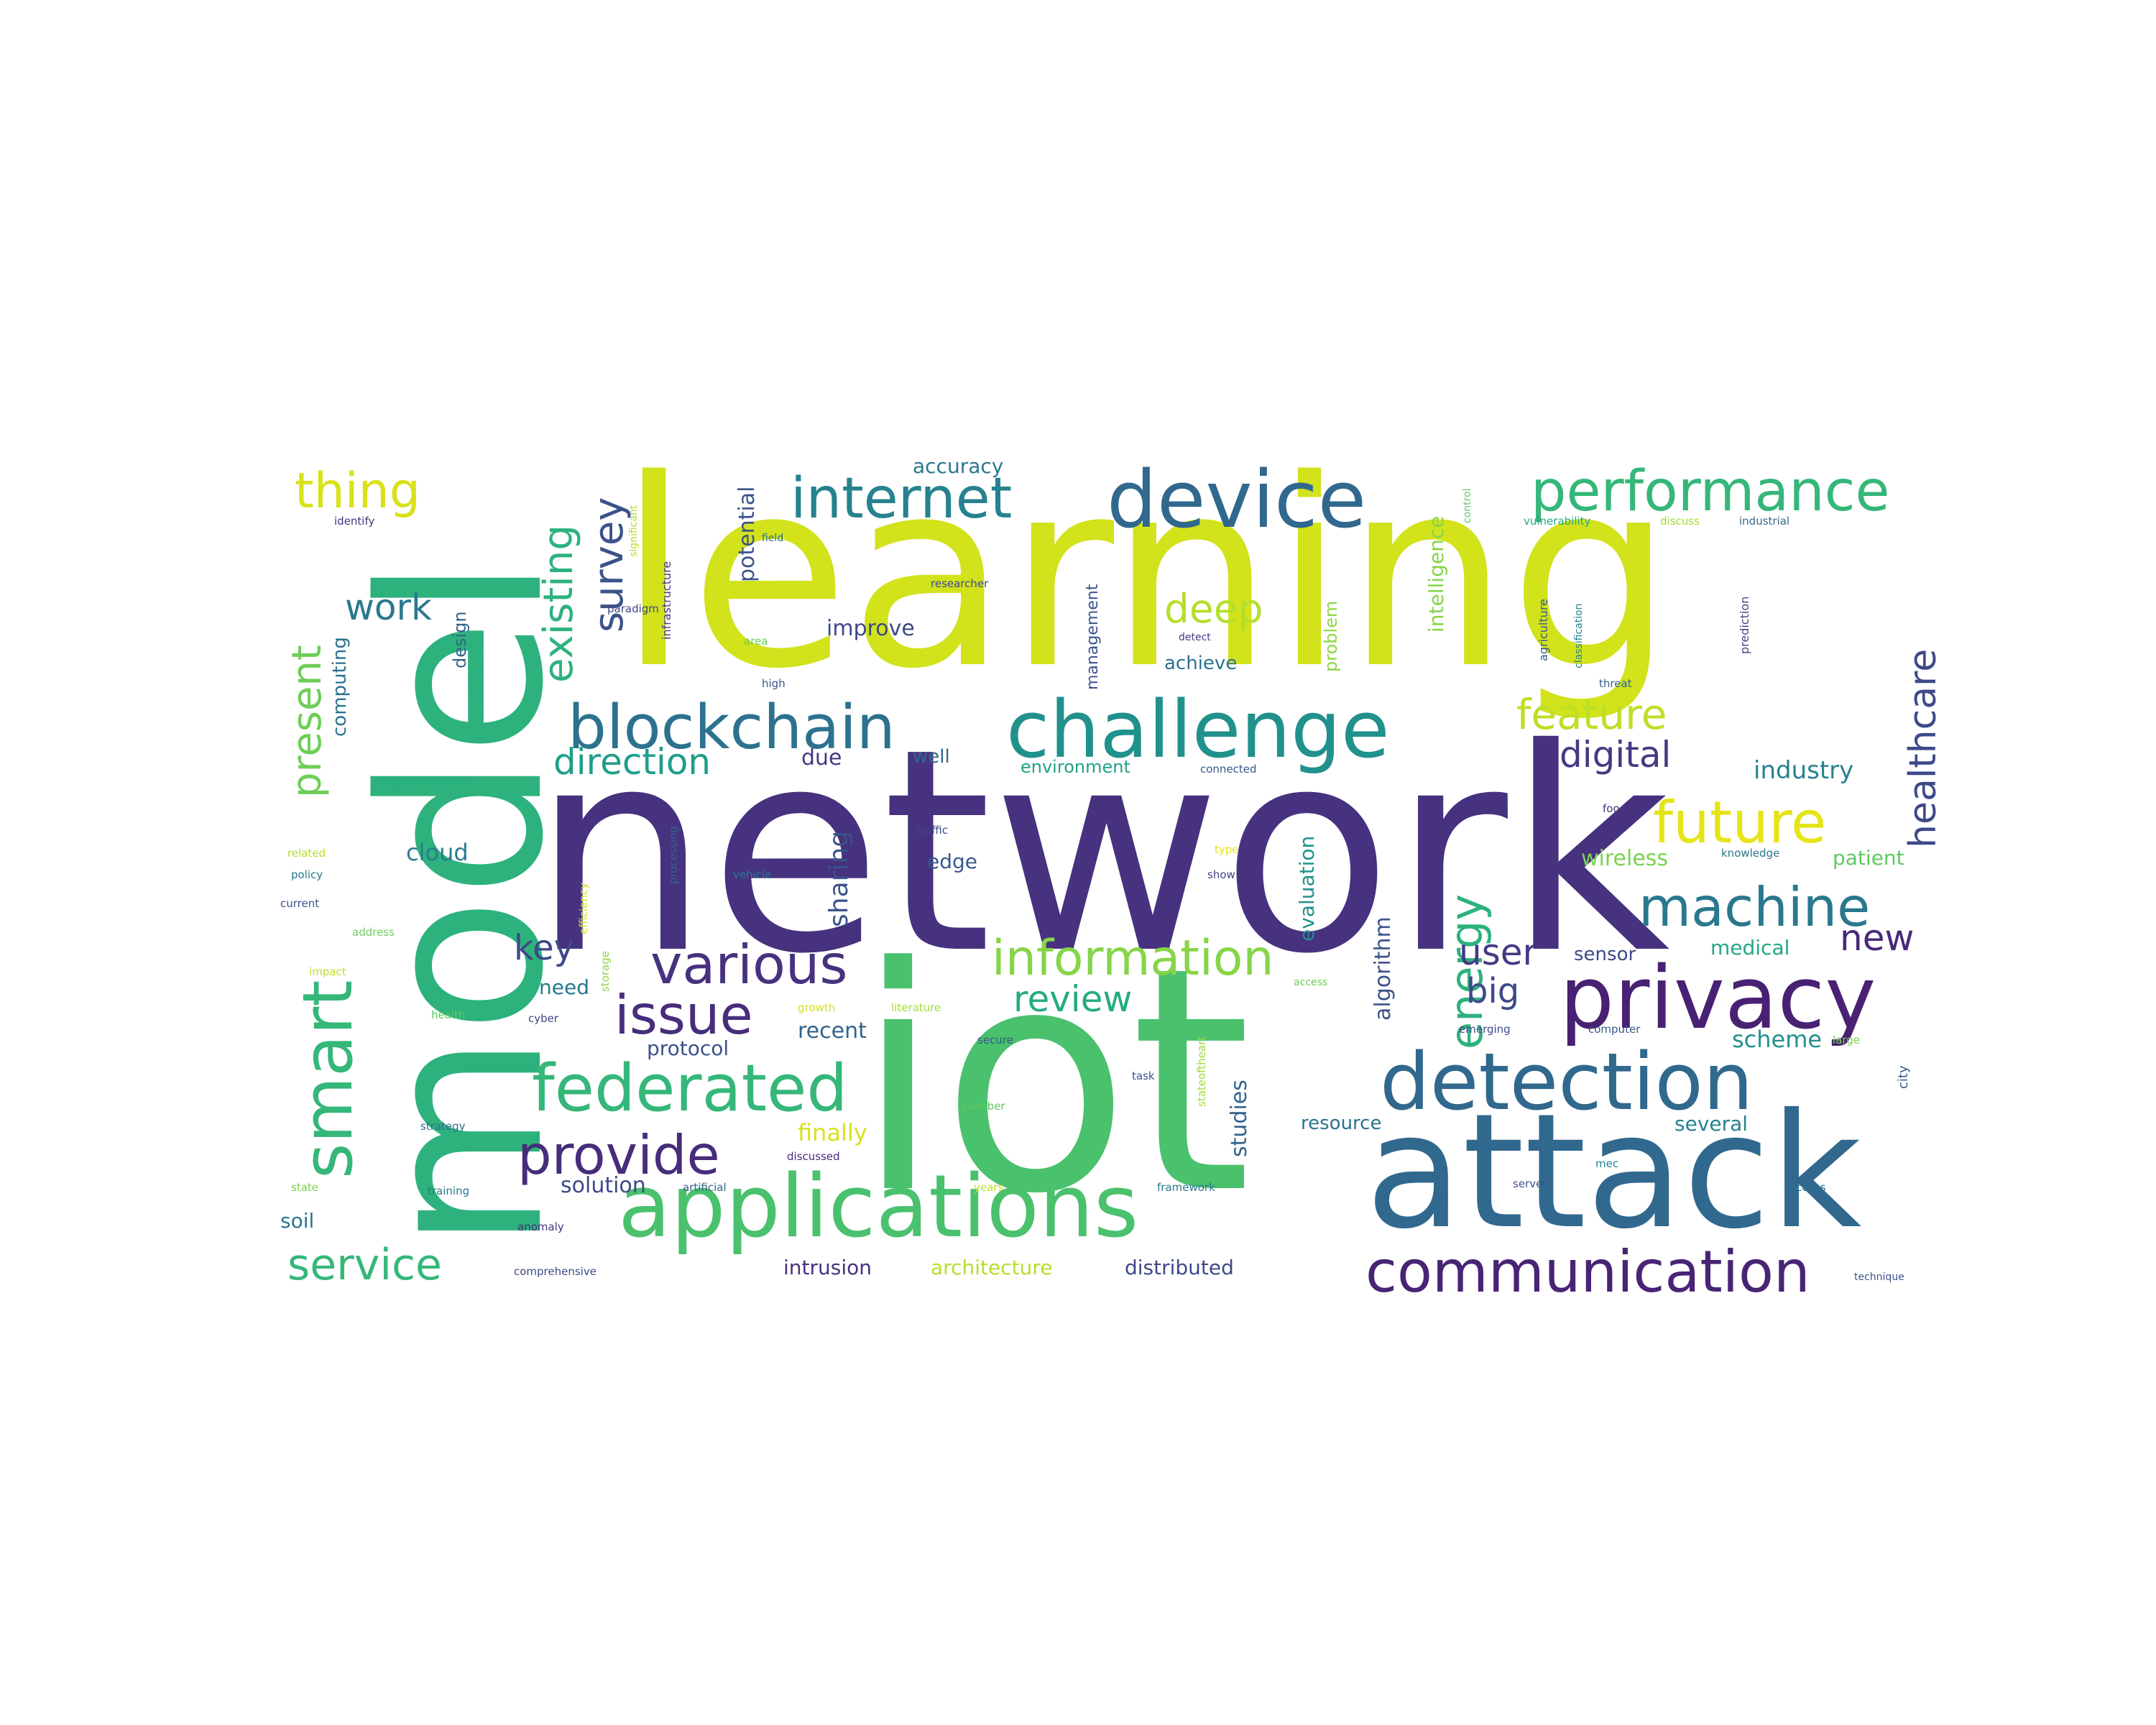  I want to click on word-vulnerability: vulnerability, so click(1558, 521).